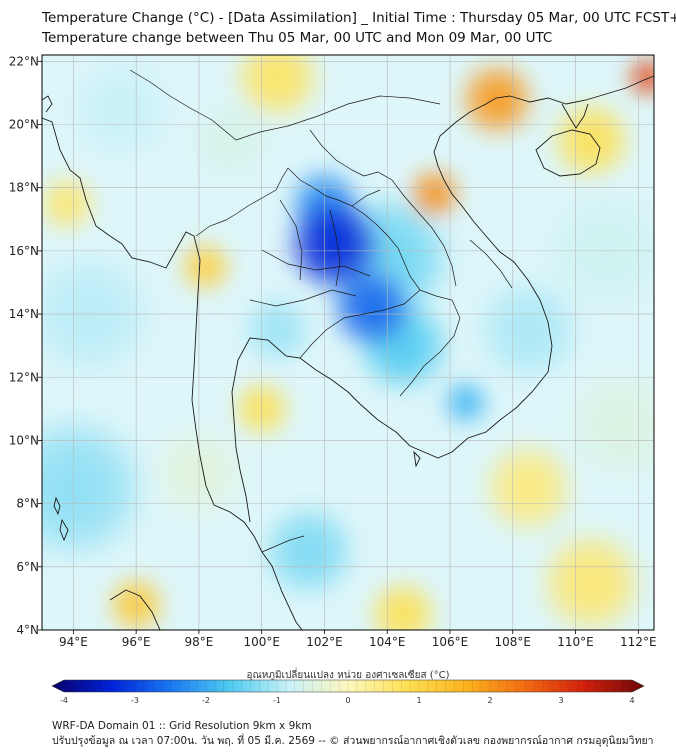  Describe the element at coordinates (135, 700) in the screenshot. I see `colorbar-tick-label: -3` at that location.